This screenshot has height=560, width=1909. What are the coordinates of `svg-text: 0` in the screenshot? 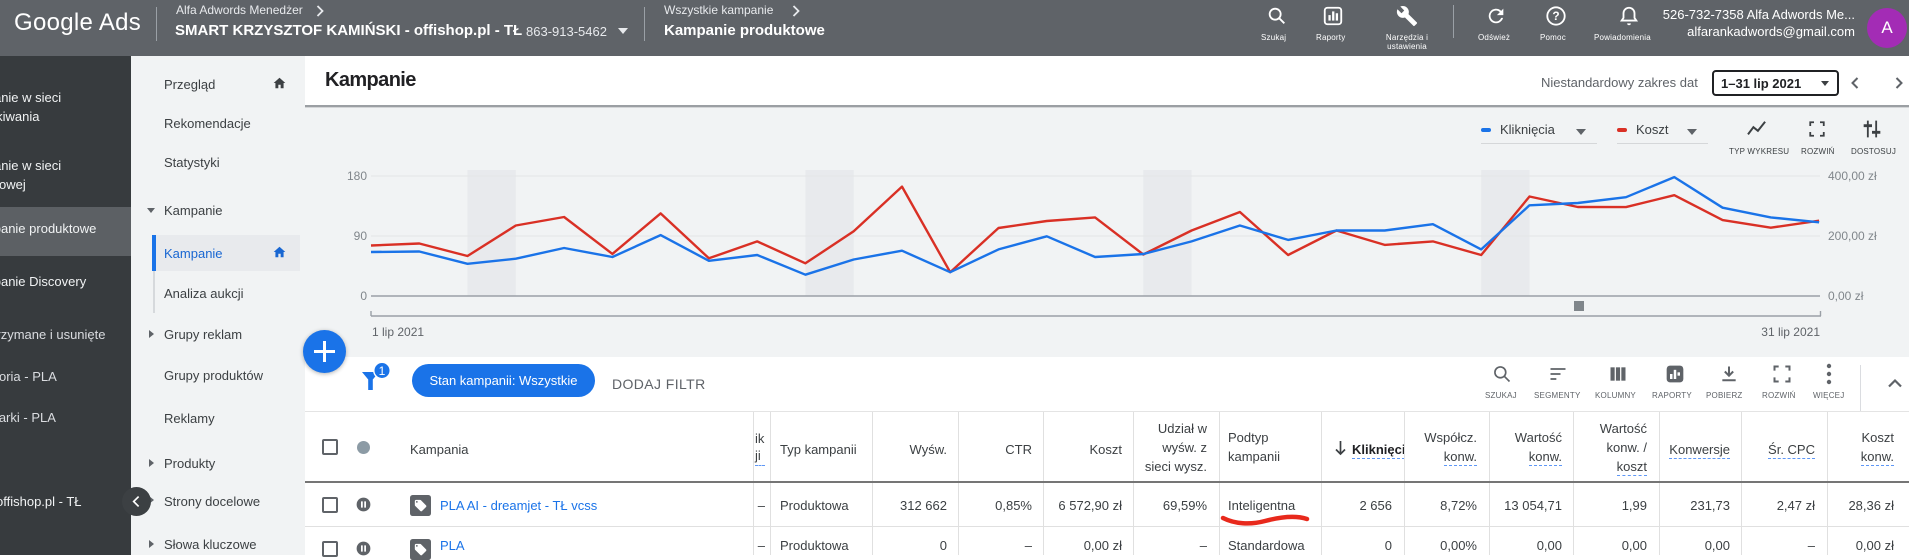 It's located at (363, 296).